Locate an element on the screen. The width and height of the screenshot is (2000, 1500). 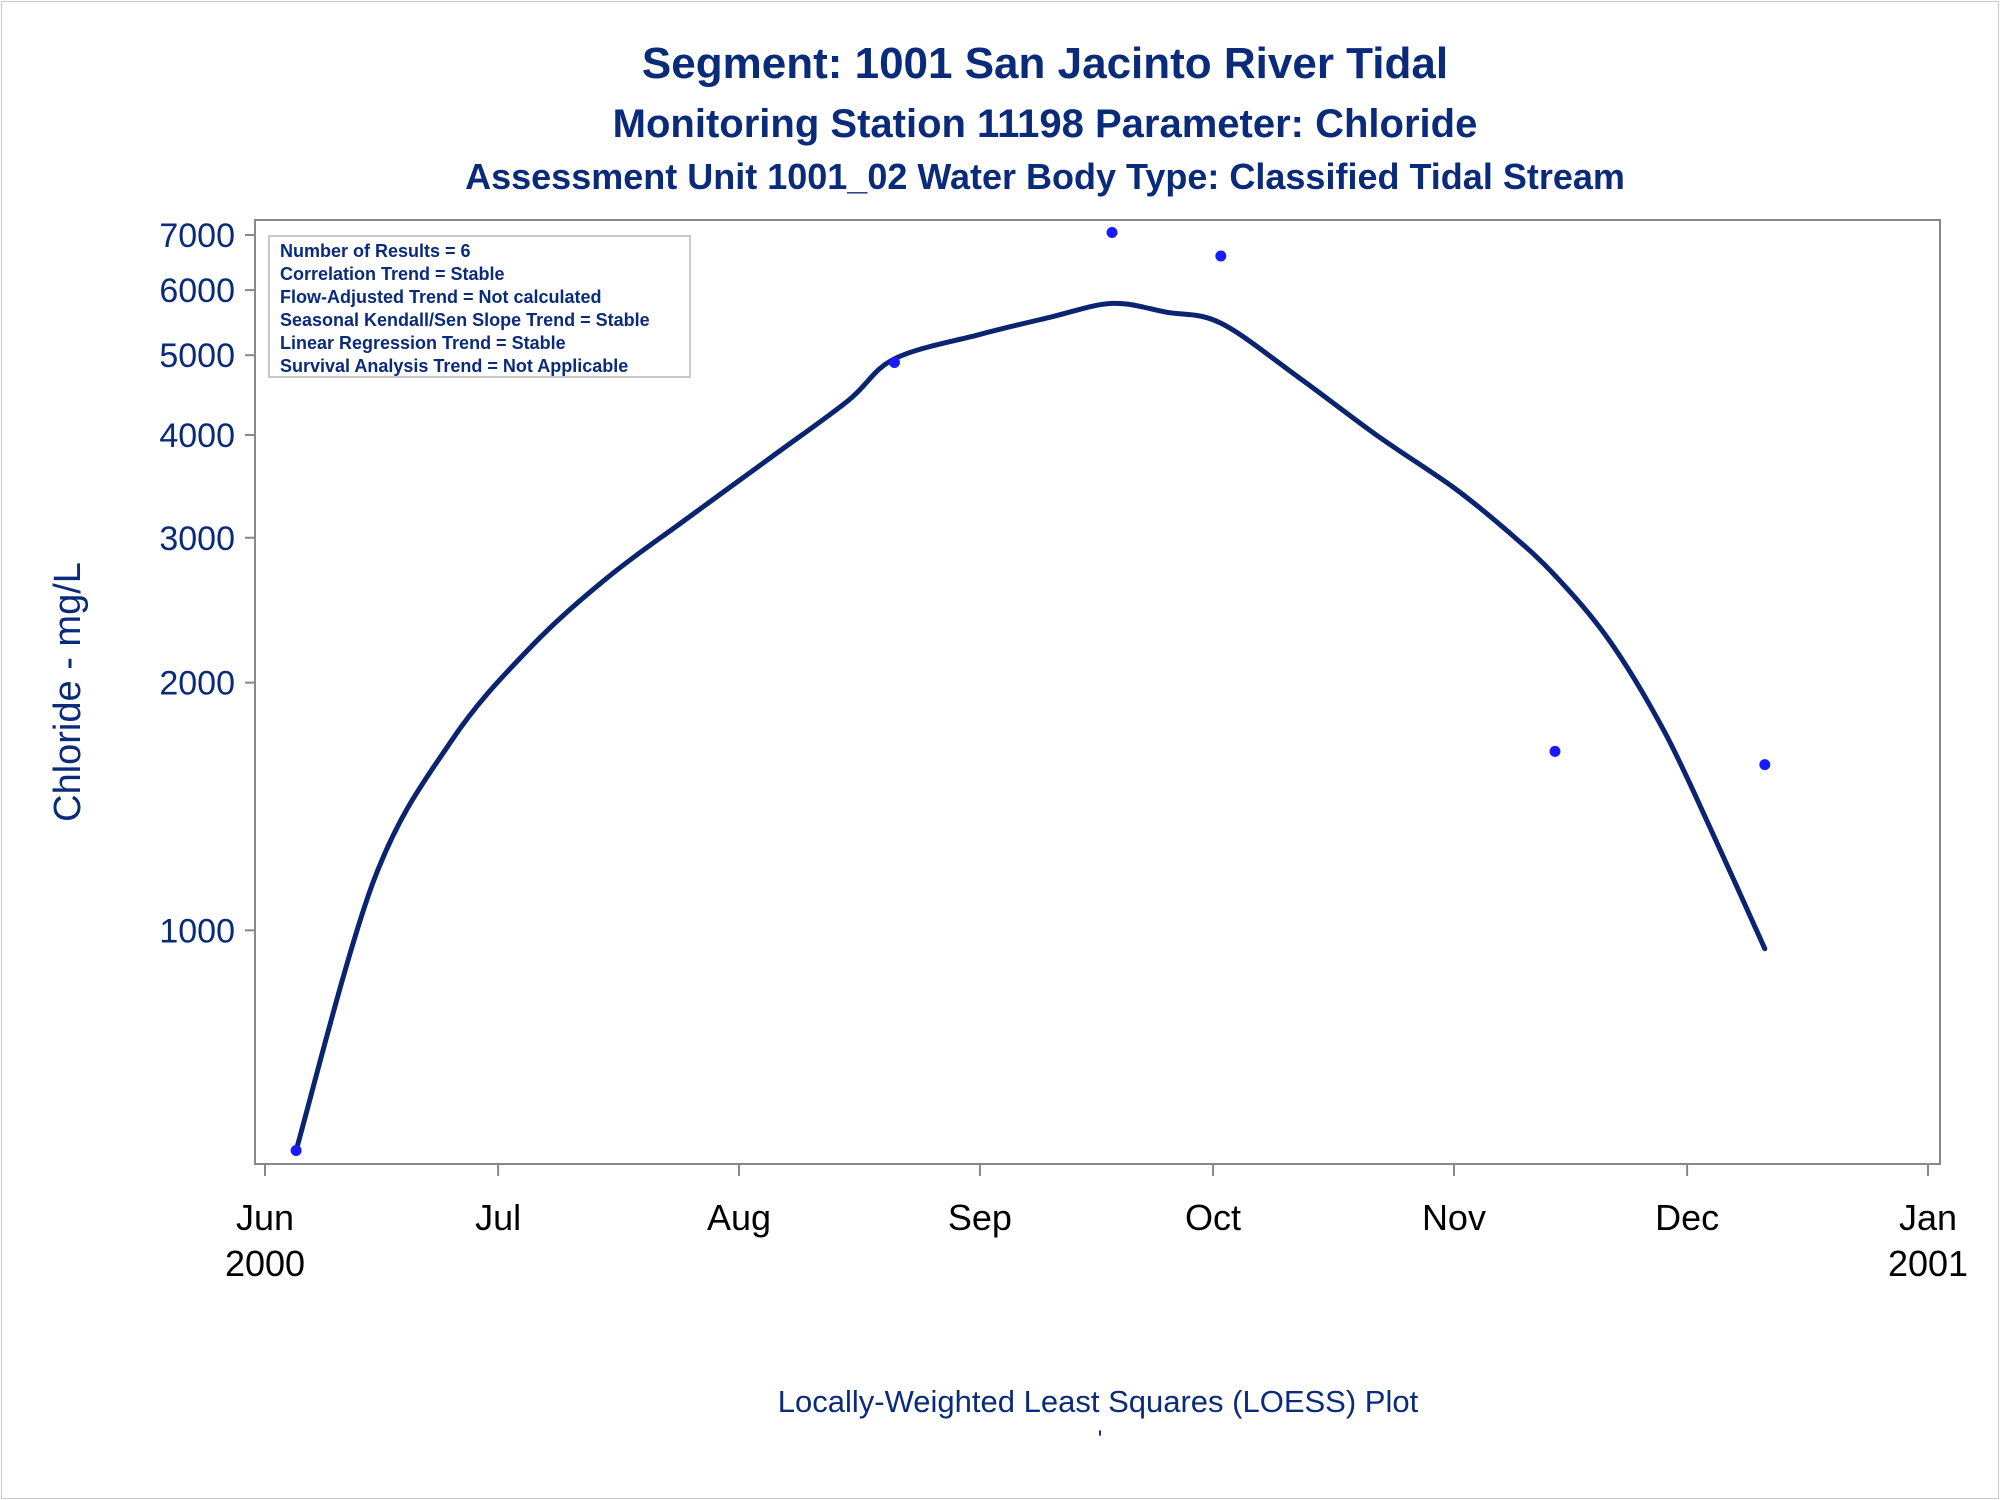
y-tick-label: 5000 is located at coordinates (197, 356).